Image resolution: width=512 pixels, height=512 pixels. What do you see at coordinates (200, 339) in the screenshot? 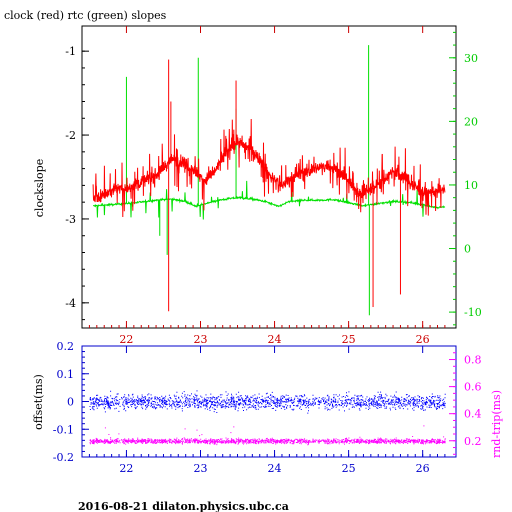
I see `slope-x-tick-label: 23` at bounding box center [200, 339].